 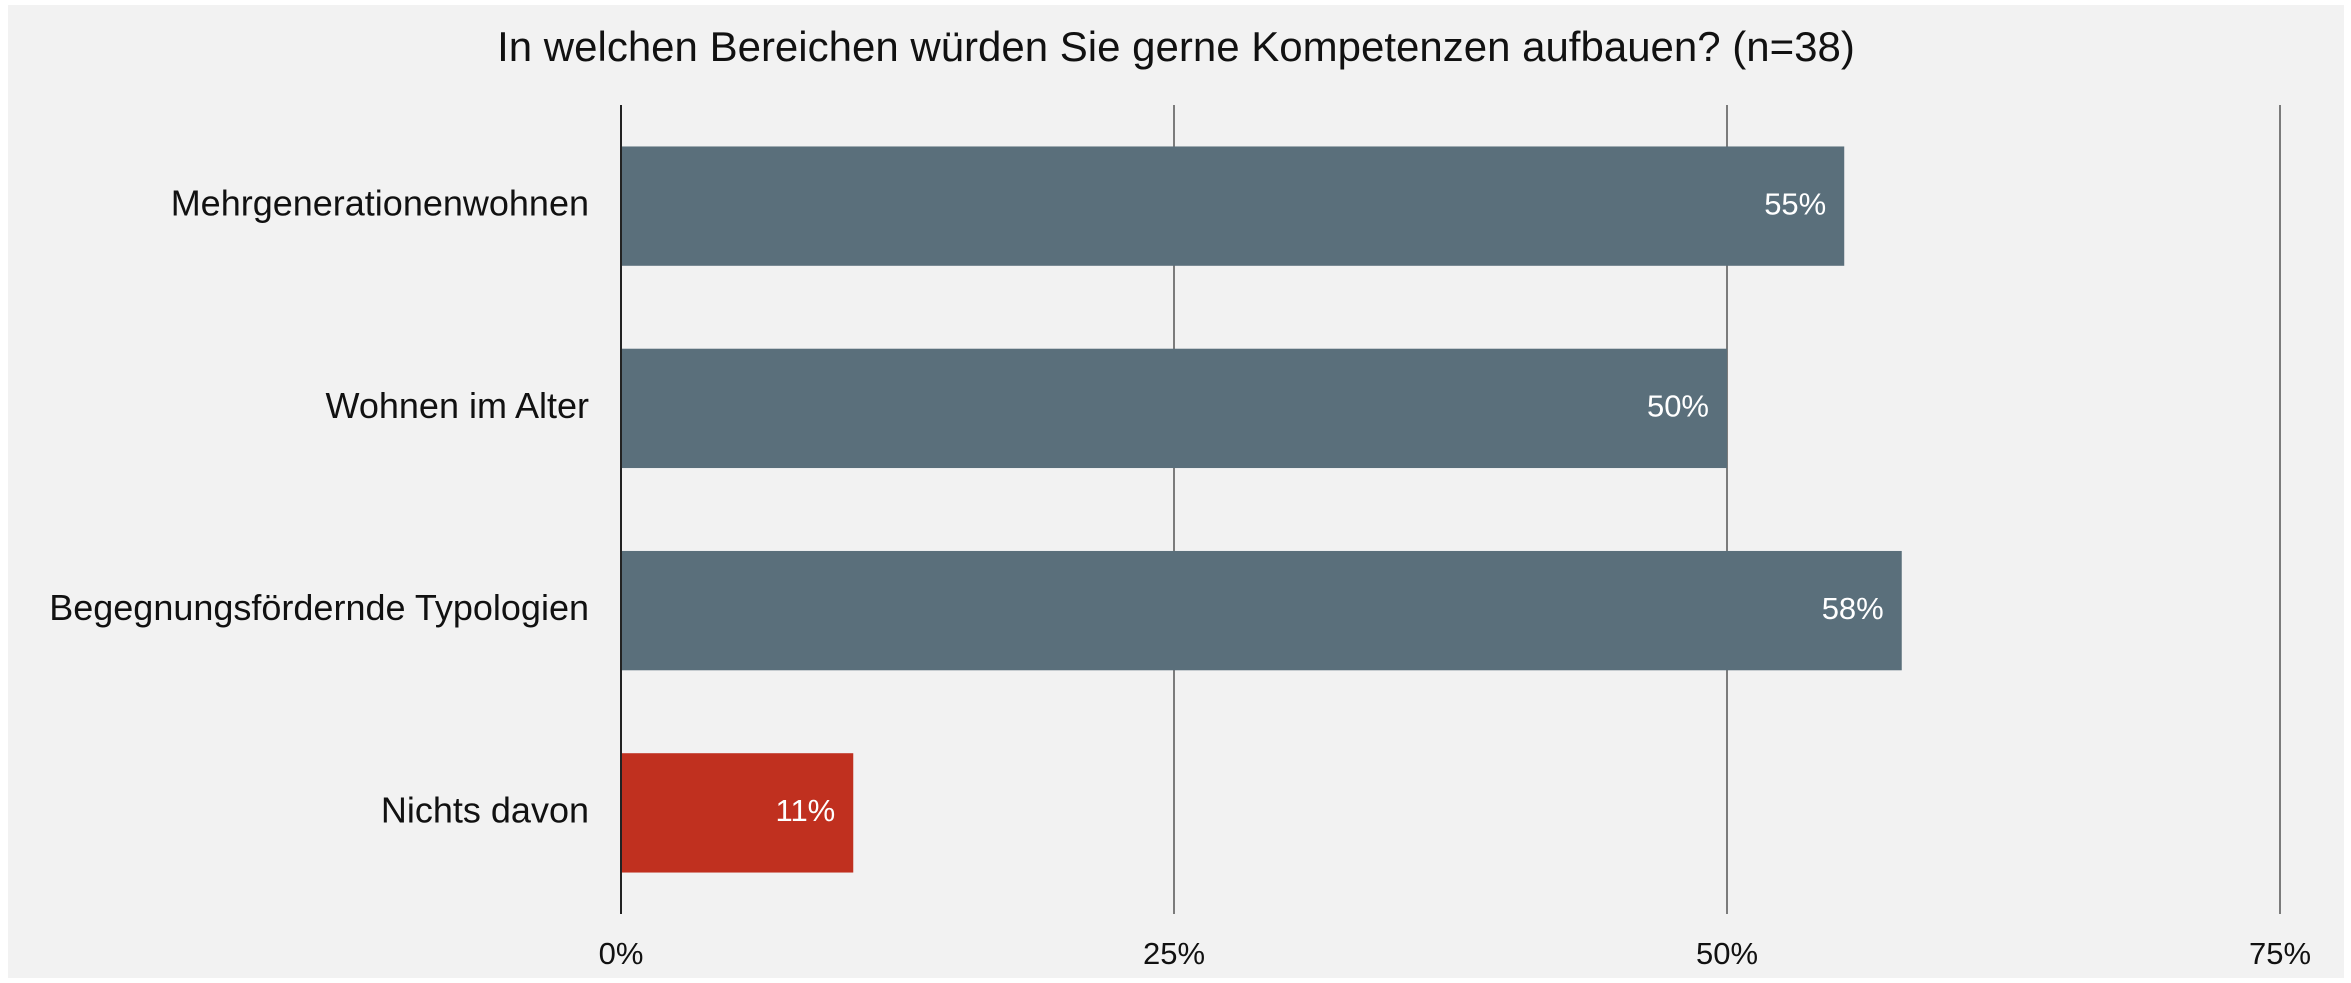 I want to click on x-tick-label: 0%, so click(x=621, y=953).